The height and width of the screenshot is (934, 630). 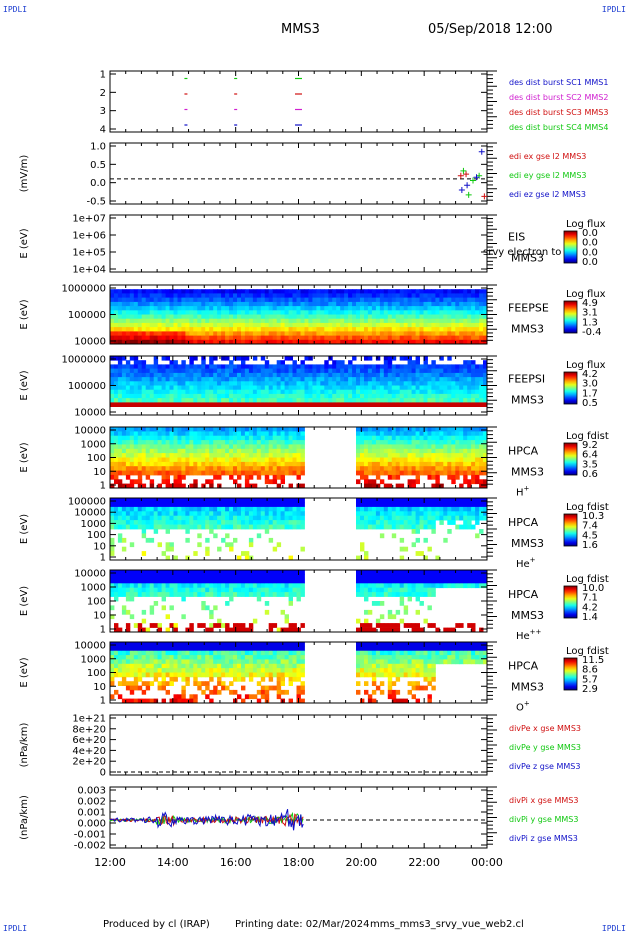 What do you see at coordinates (613, 9) in the screenshot?
I see `corner-label-tr: IPDLI` at bounding box center [613, 9].